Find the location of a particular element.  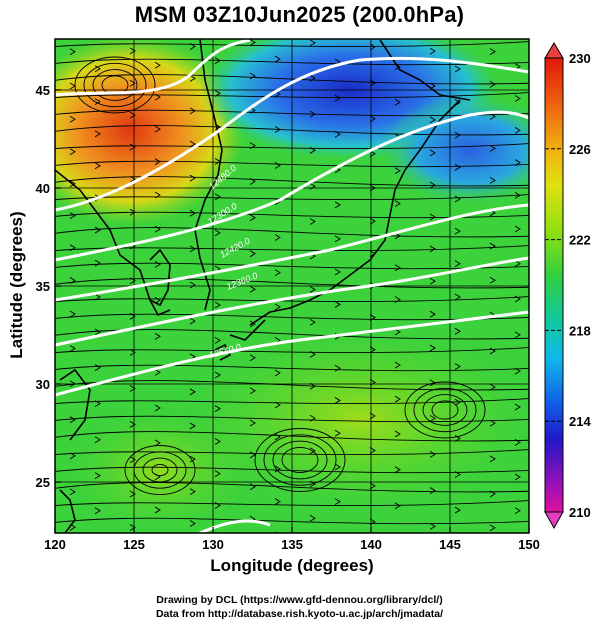

colorbar-label: 214 is located at coordinates (580, 421).